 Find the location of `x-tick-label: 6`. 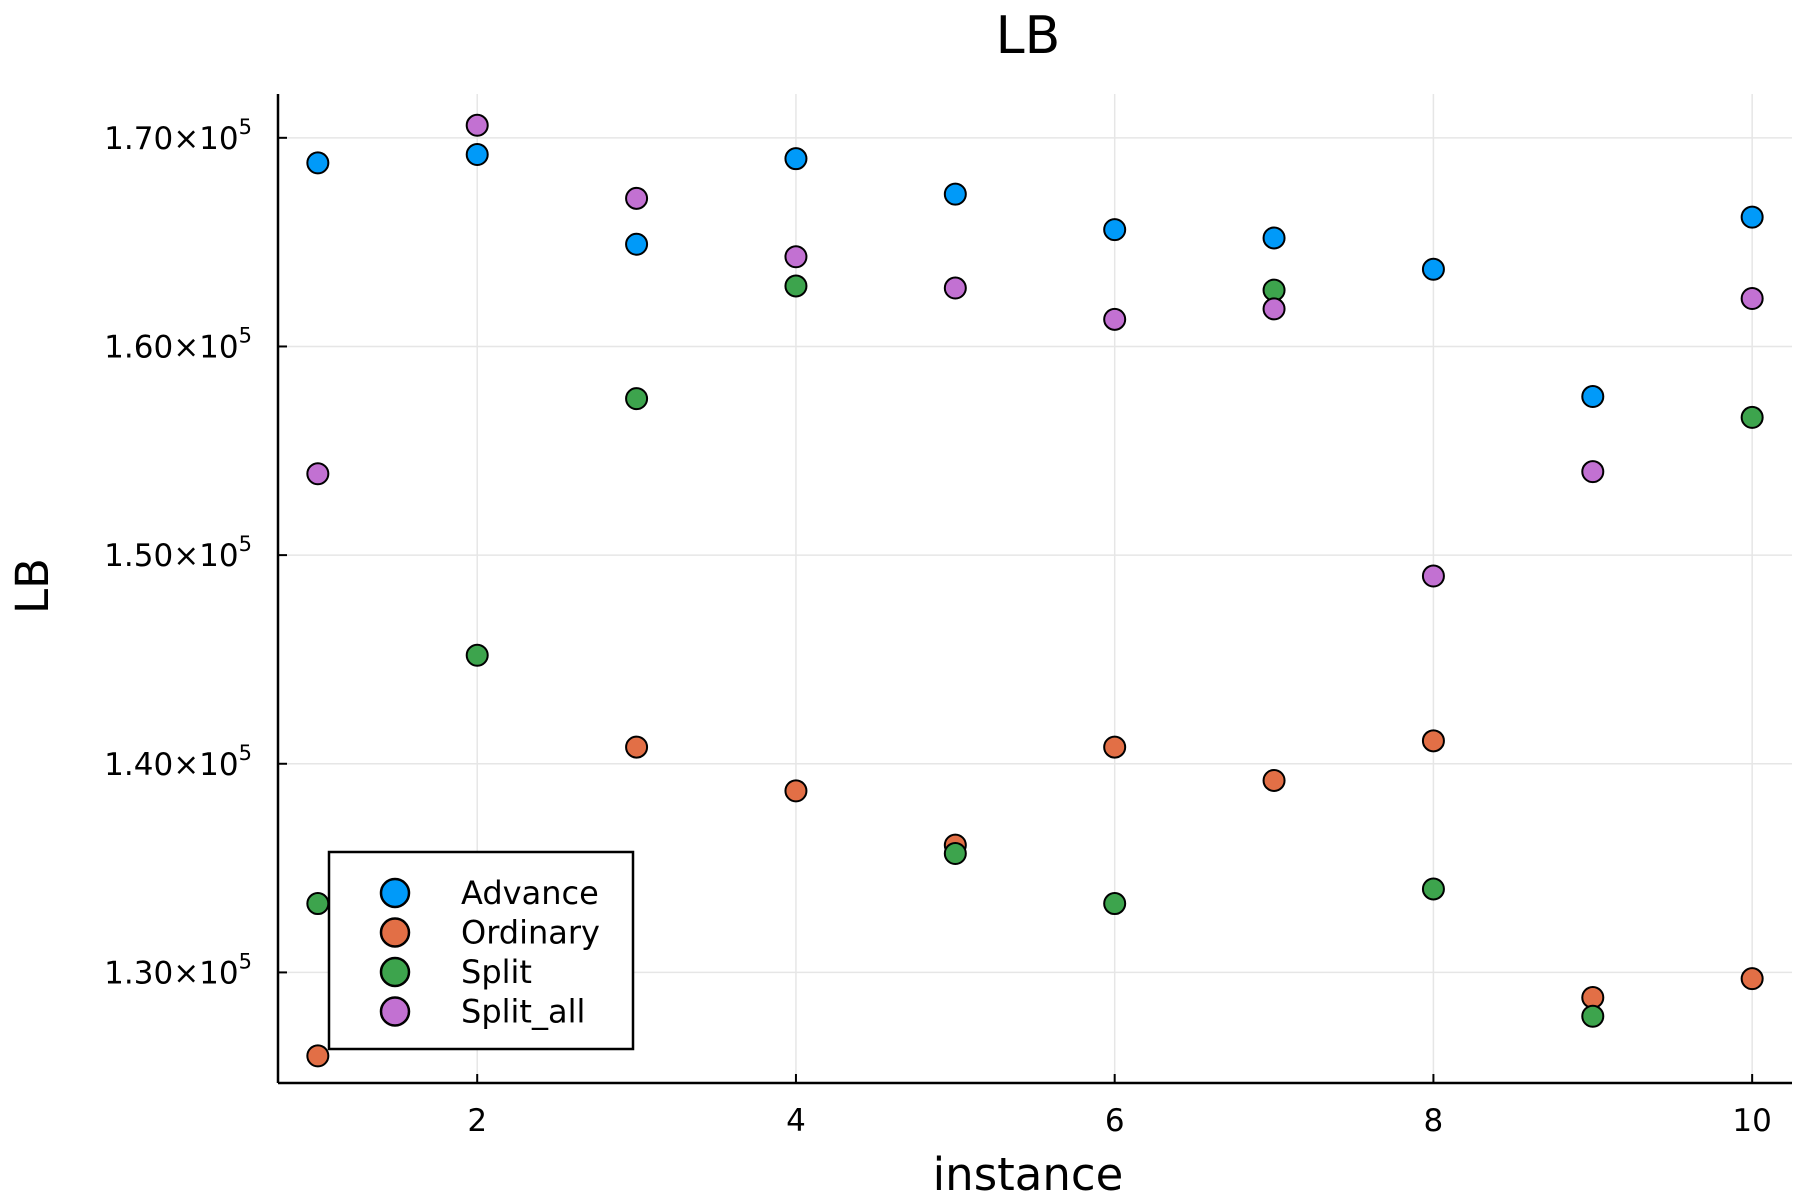

x-tick-label: 6 is located at coordinates (1115, 1121).